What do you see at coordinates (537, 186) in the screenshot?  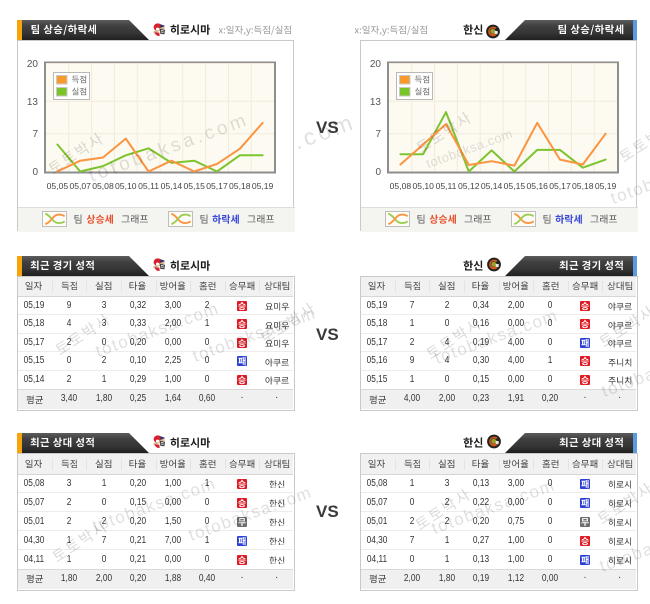 I see `svg-text: 05,16` at bounding box center [537, 186].